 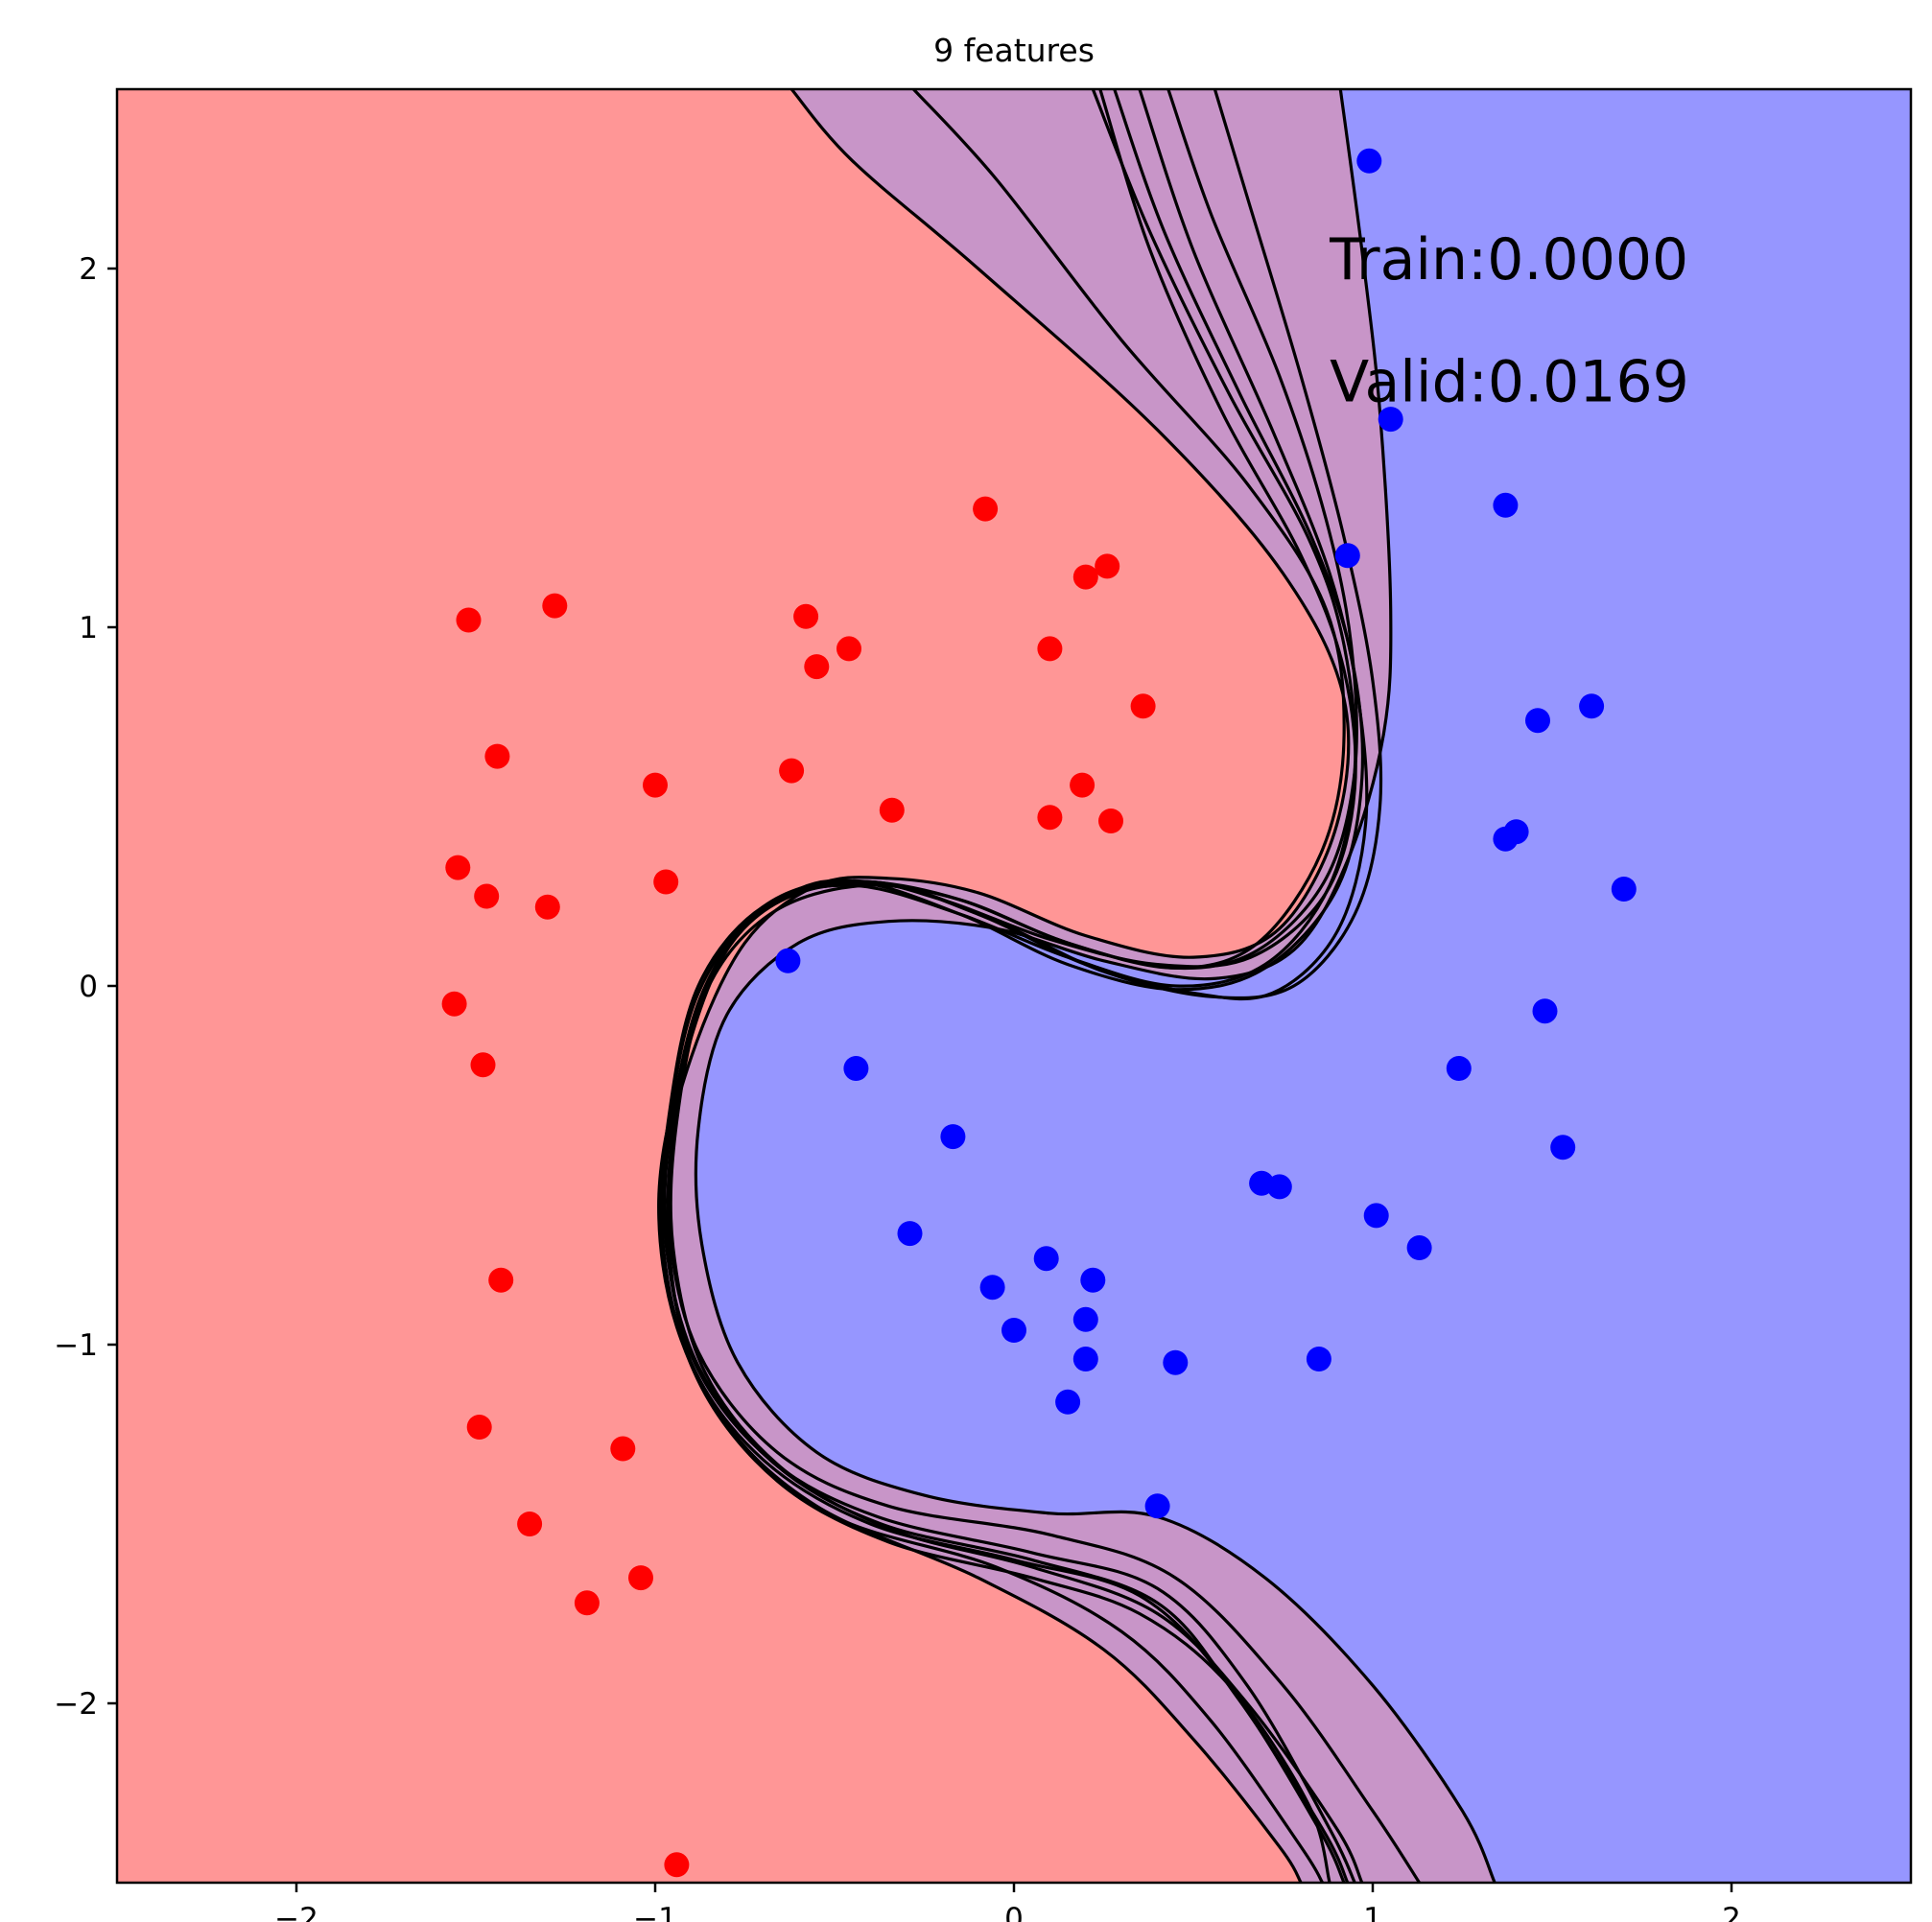 What do you see at coordinates (655, 1912) in the screenshot?
I see `x-tick-label: −1` at bounding box center [655, 1912].